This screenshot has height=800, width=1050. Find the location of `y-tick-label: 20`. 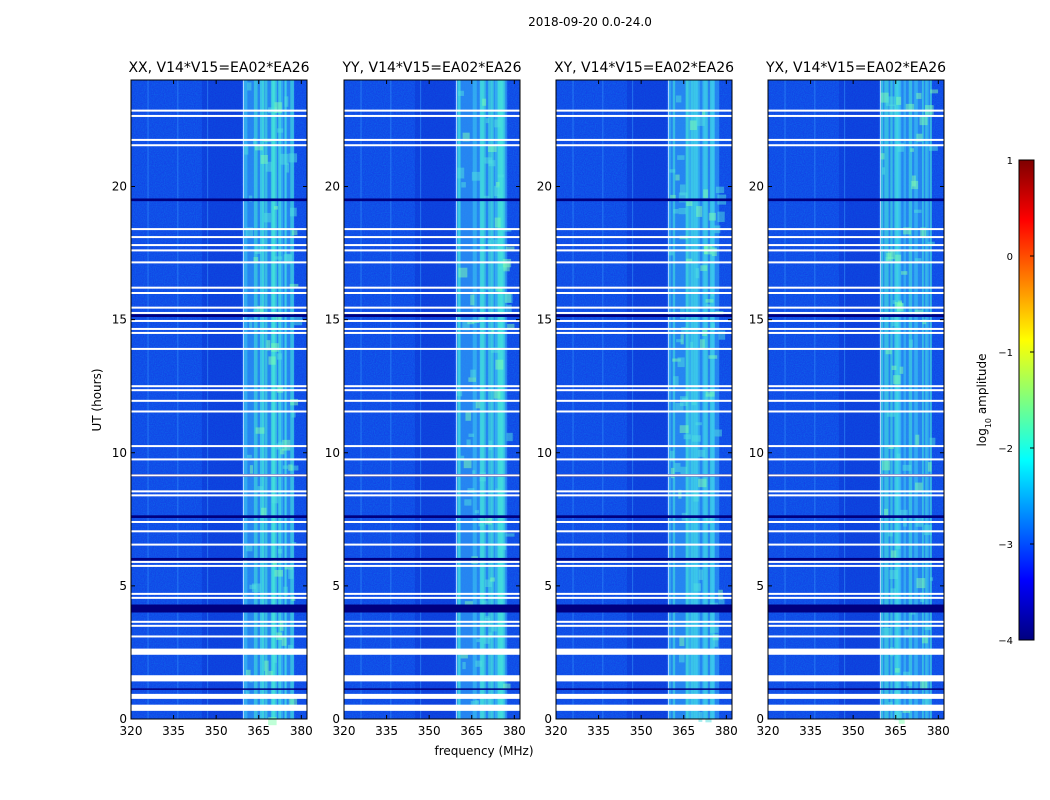

y-tick-label: 20 is located at coordinates (332, 187).